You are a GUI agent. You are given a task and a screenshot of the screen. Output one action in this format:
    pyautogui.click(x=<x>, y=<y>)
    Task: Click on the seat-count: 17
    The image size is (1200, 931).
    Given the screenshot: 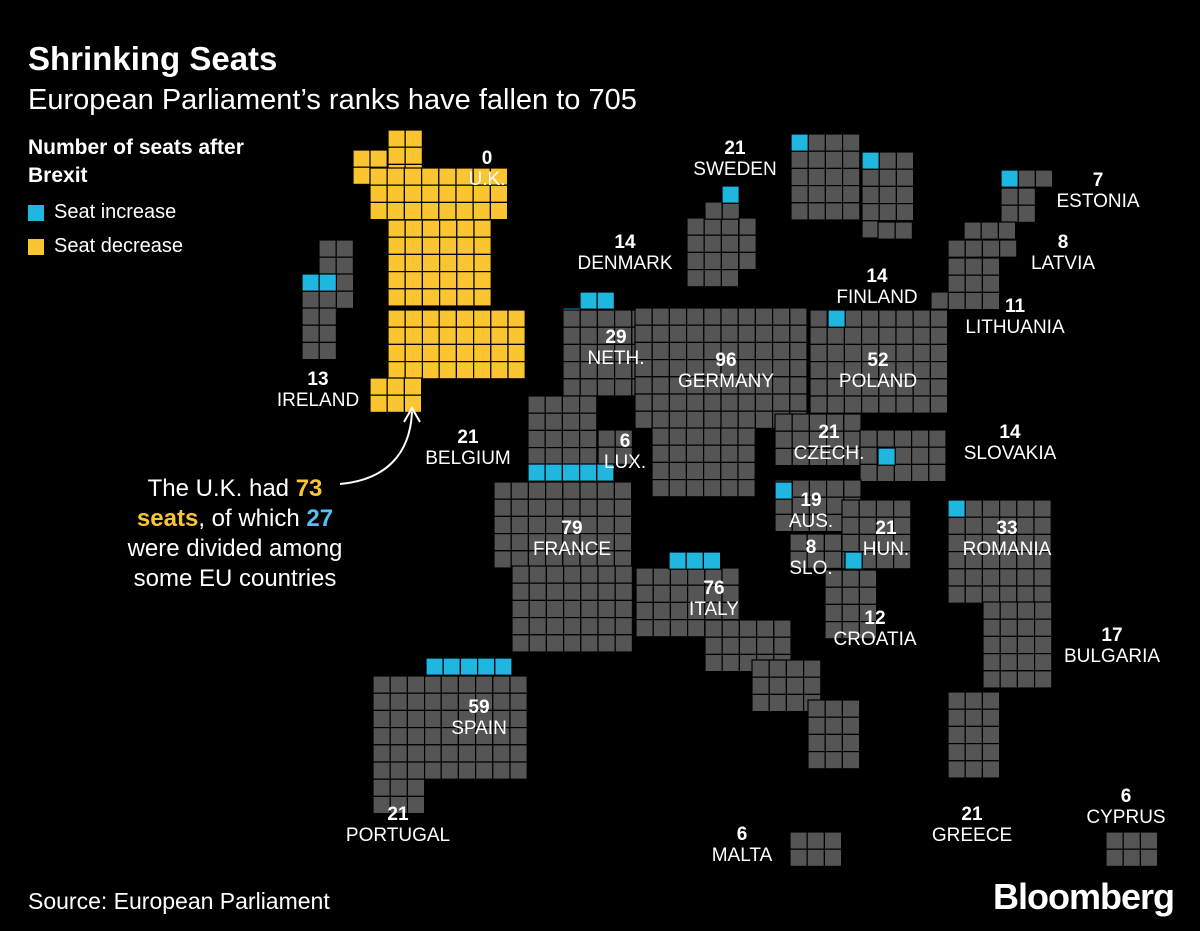 What is the action you would take?
    pyautogui.click(x=1112, y=635)
    